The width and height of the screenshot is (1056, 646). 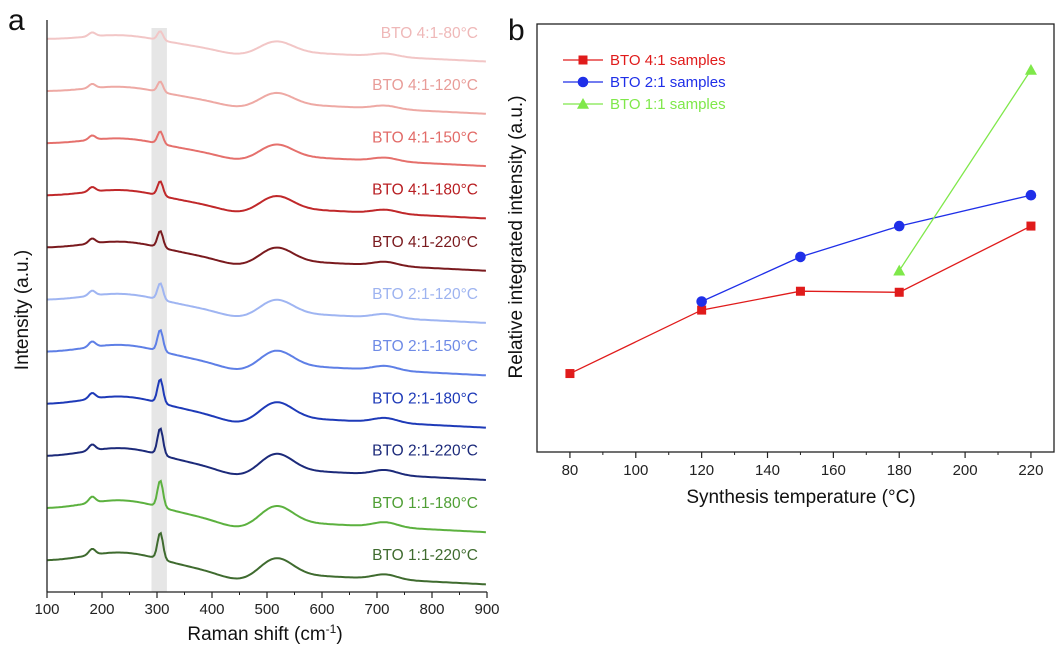 What do you see at coordinates (486, 609) in the screenshot?
I see `raman-x-tick-label: 900` at bounding box center [486, 609].